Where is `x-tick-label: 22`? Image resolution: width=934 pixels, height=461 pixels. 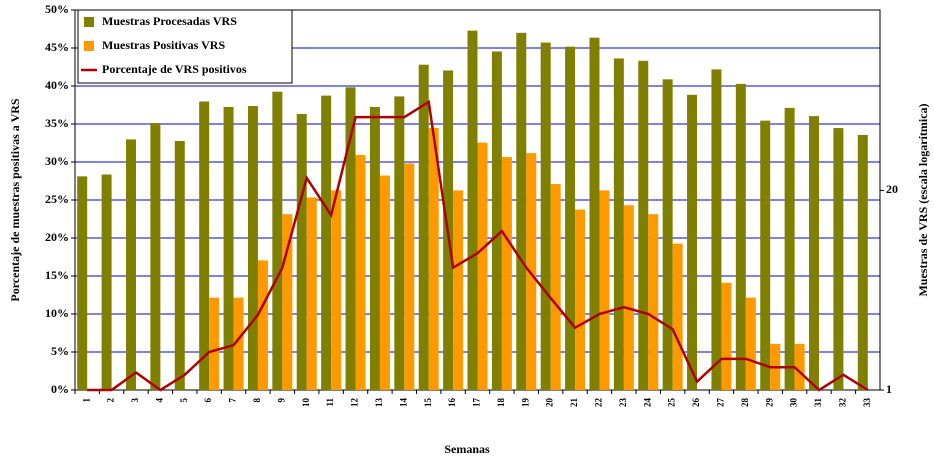
x-tick-label: 22 is located at coordinates (599, 403).